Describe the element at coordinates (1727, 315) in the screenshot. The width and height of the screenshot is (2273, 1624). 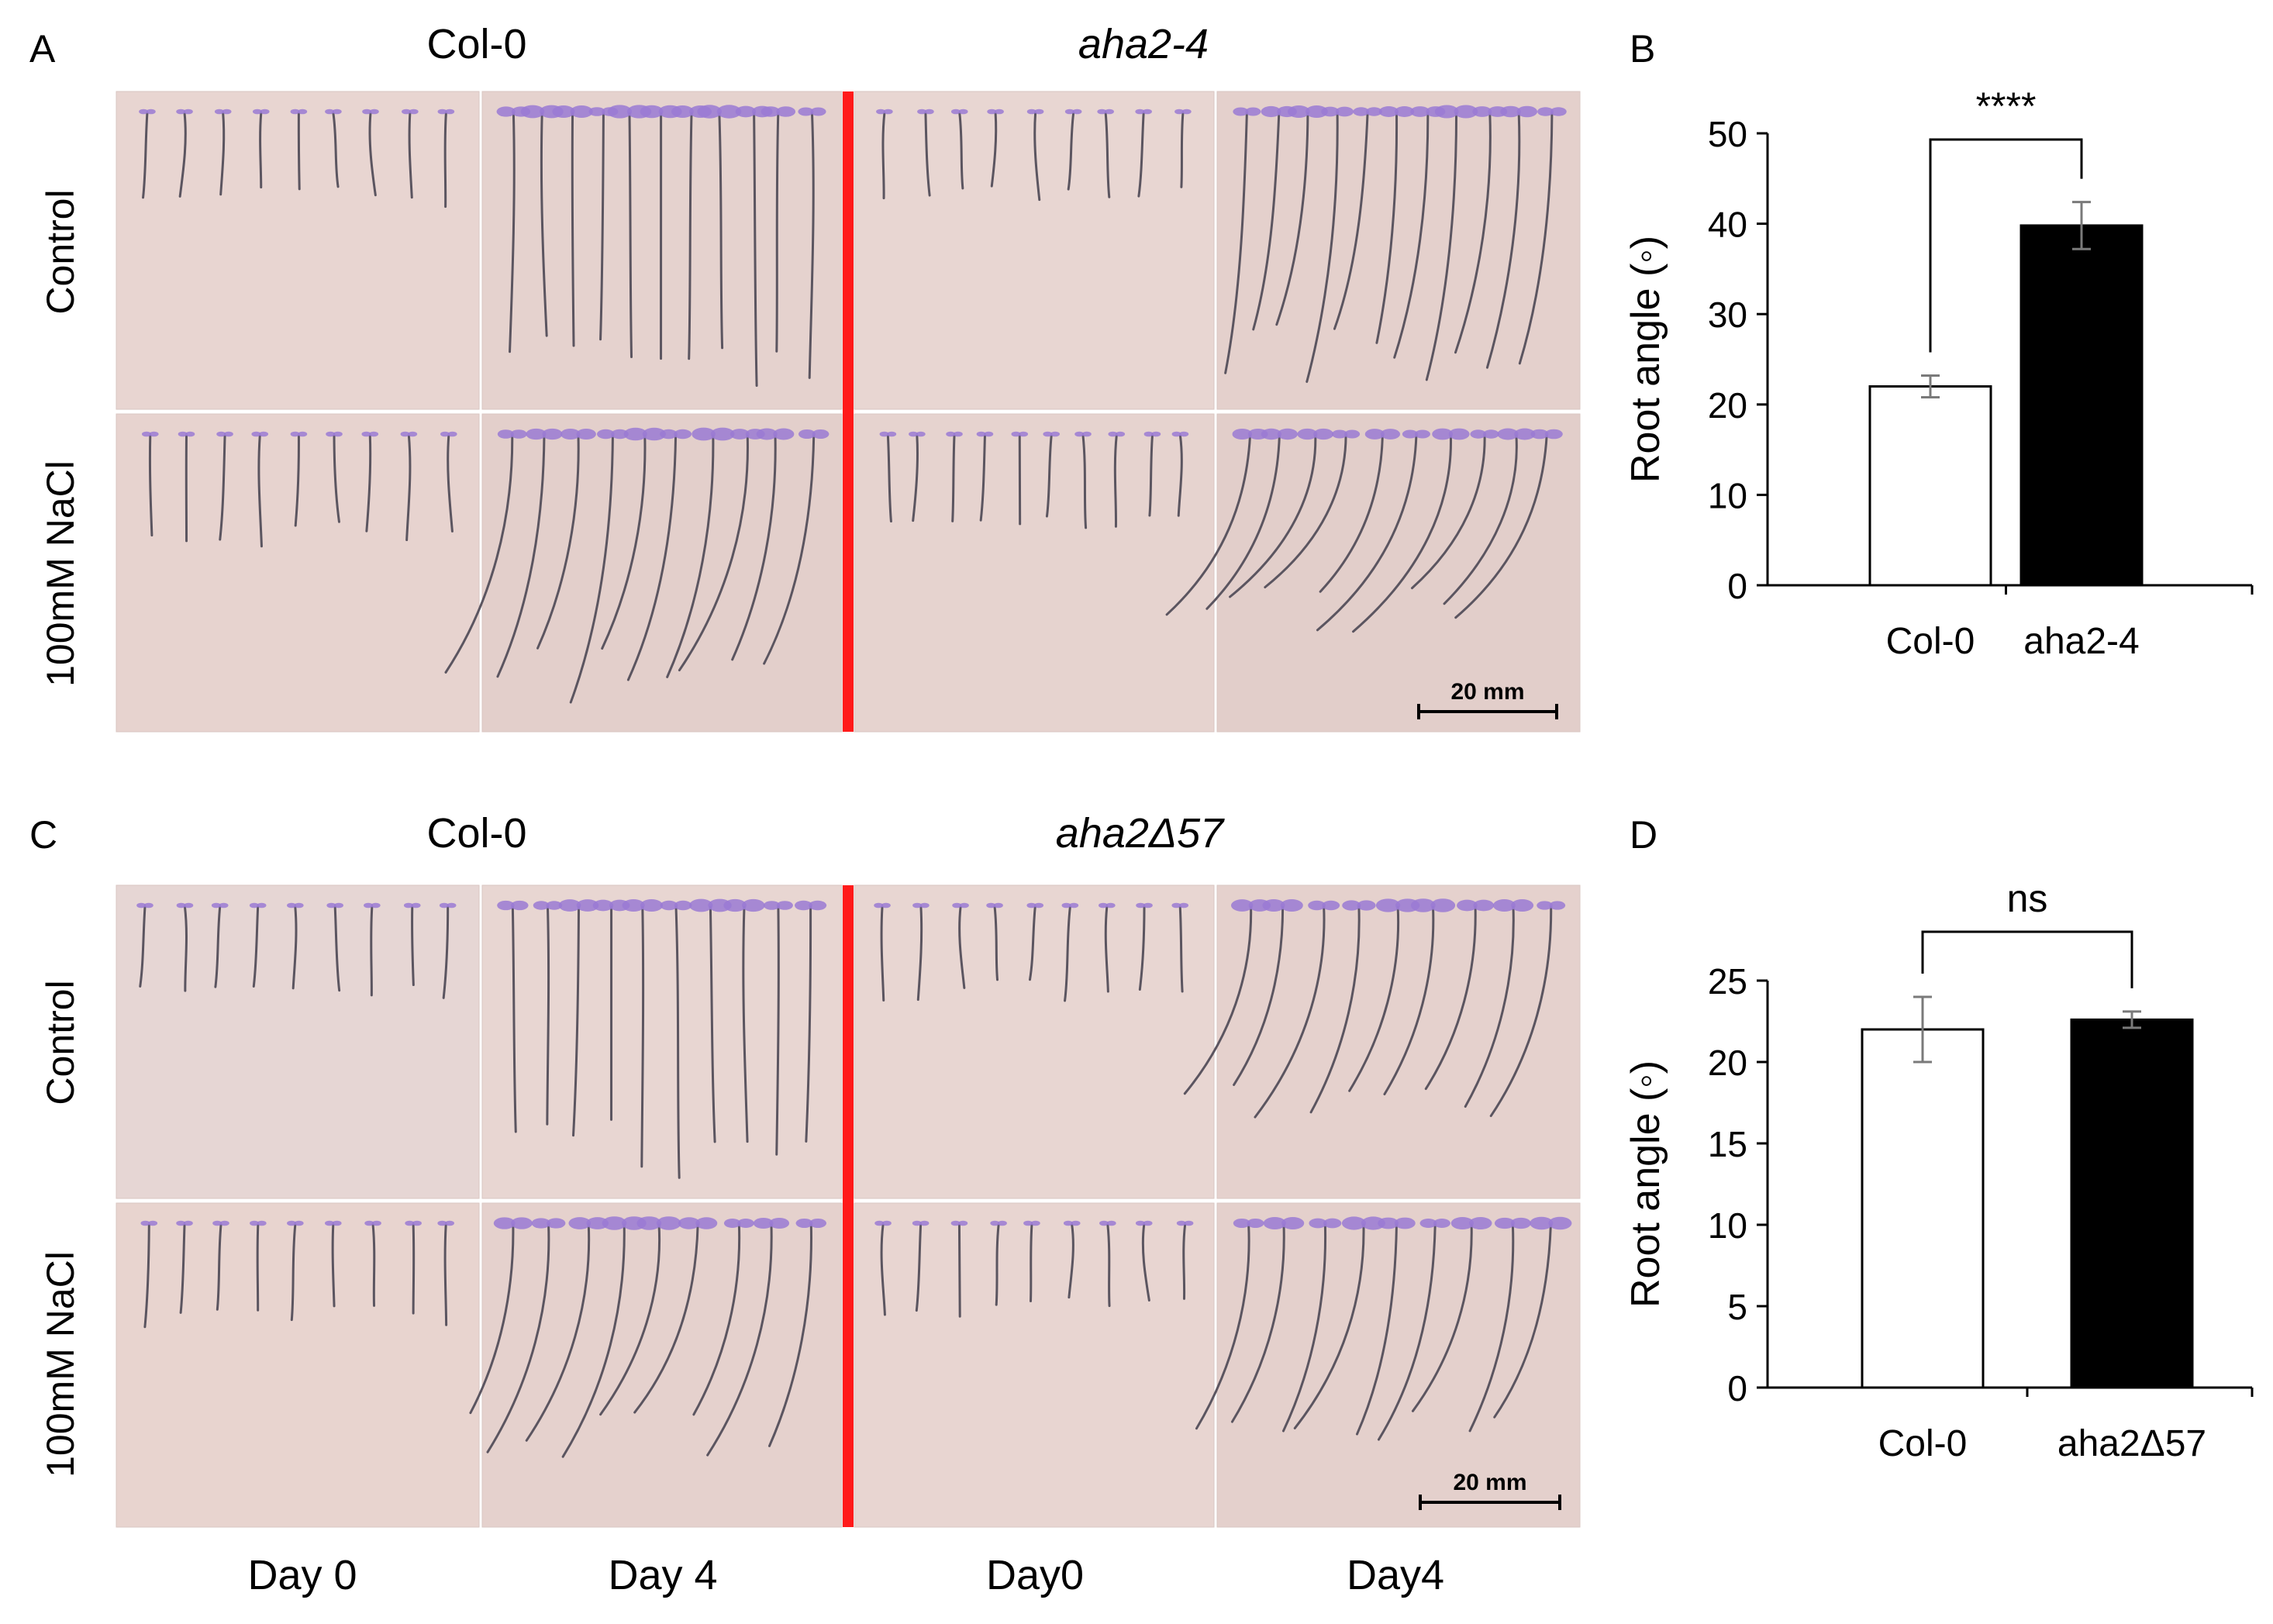
I see `y-tick-label: 30` at that location.